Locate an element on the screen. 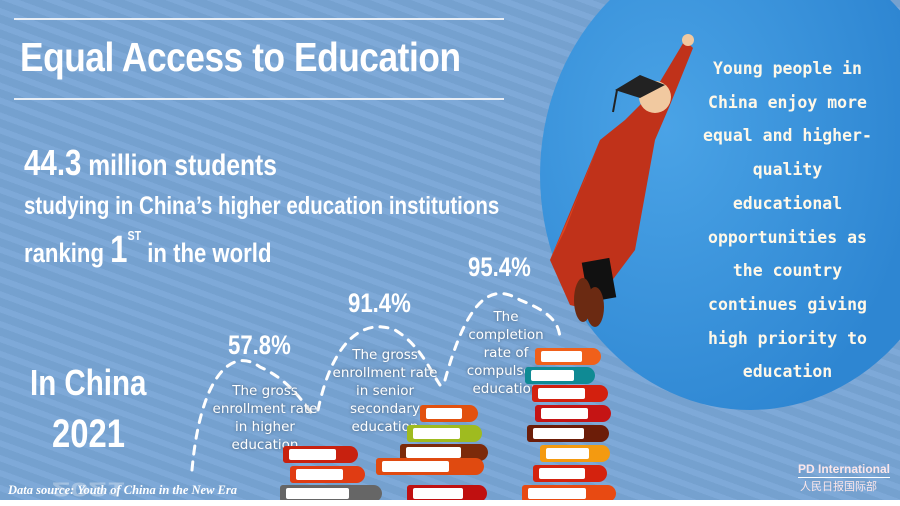  year-label: 2021 is located at coordinates (88, 434).